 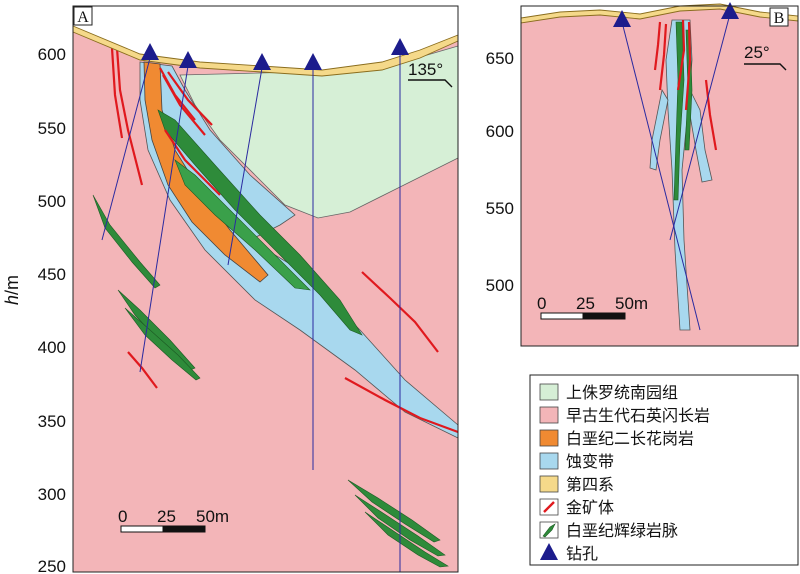 I want to click on legend-swatch-alteration-zone, so click(x=549, y=461).